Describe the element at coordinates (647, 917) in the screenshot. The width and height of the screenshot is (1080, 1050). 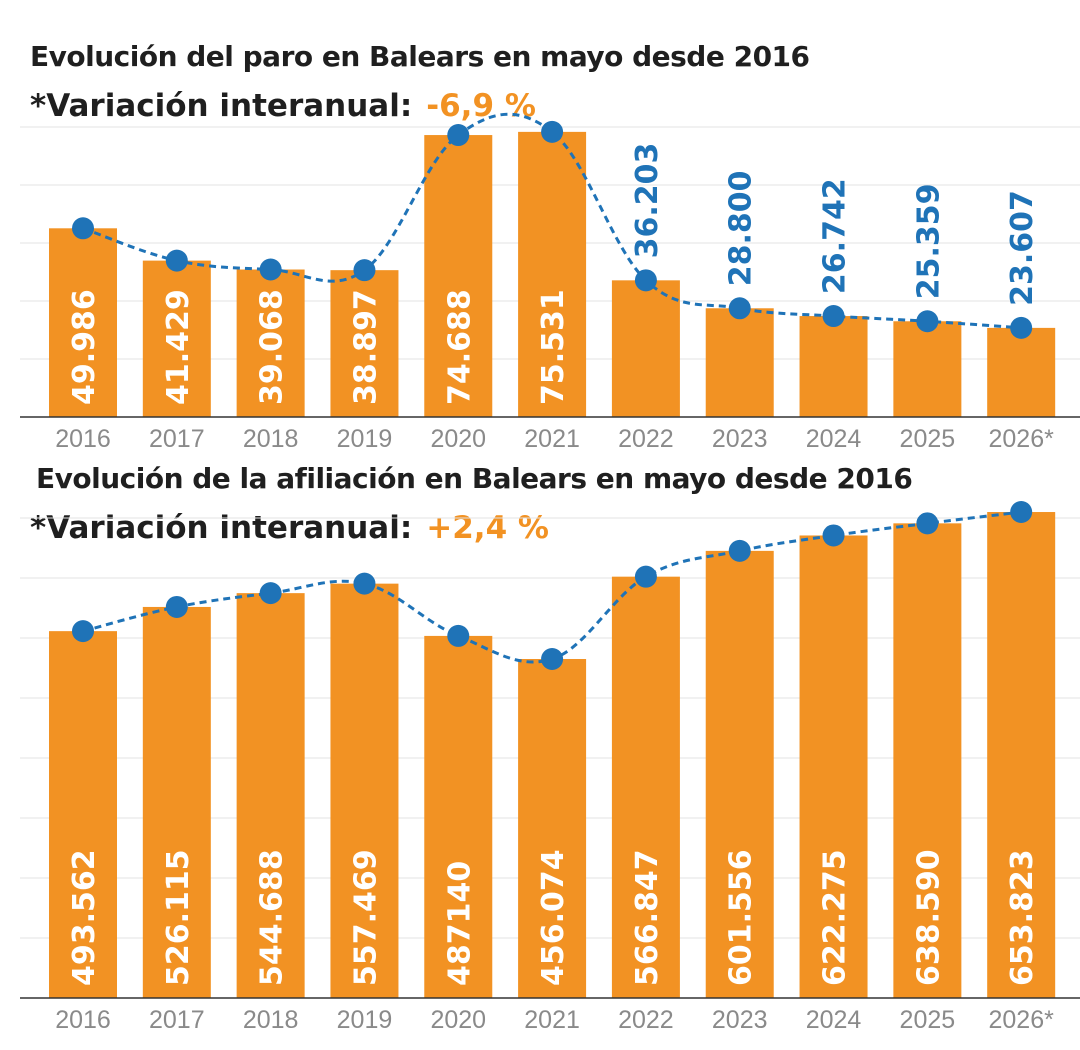
I see `bar-value-label: 566.847` at that location.